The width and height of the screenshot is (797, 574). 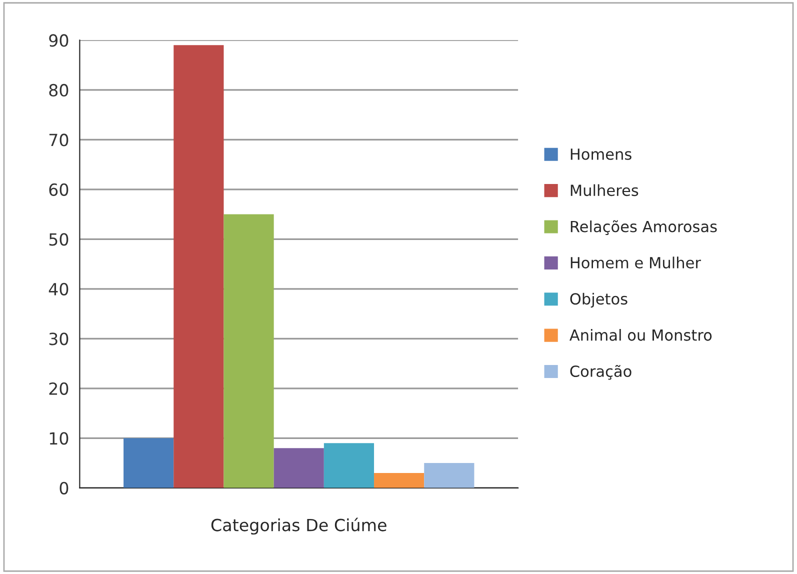 I want to click on y-tick-label: 60, so click(x=58, y=189).